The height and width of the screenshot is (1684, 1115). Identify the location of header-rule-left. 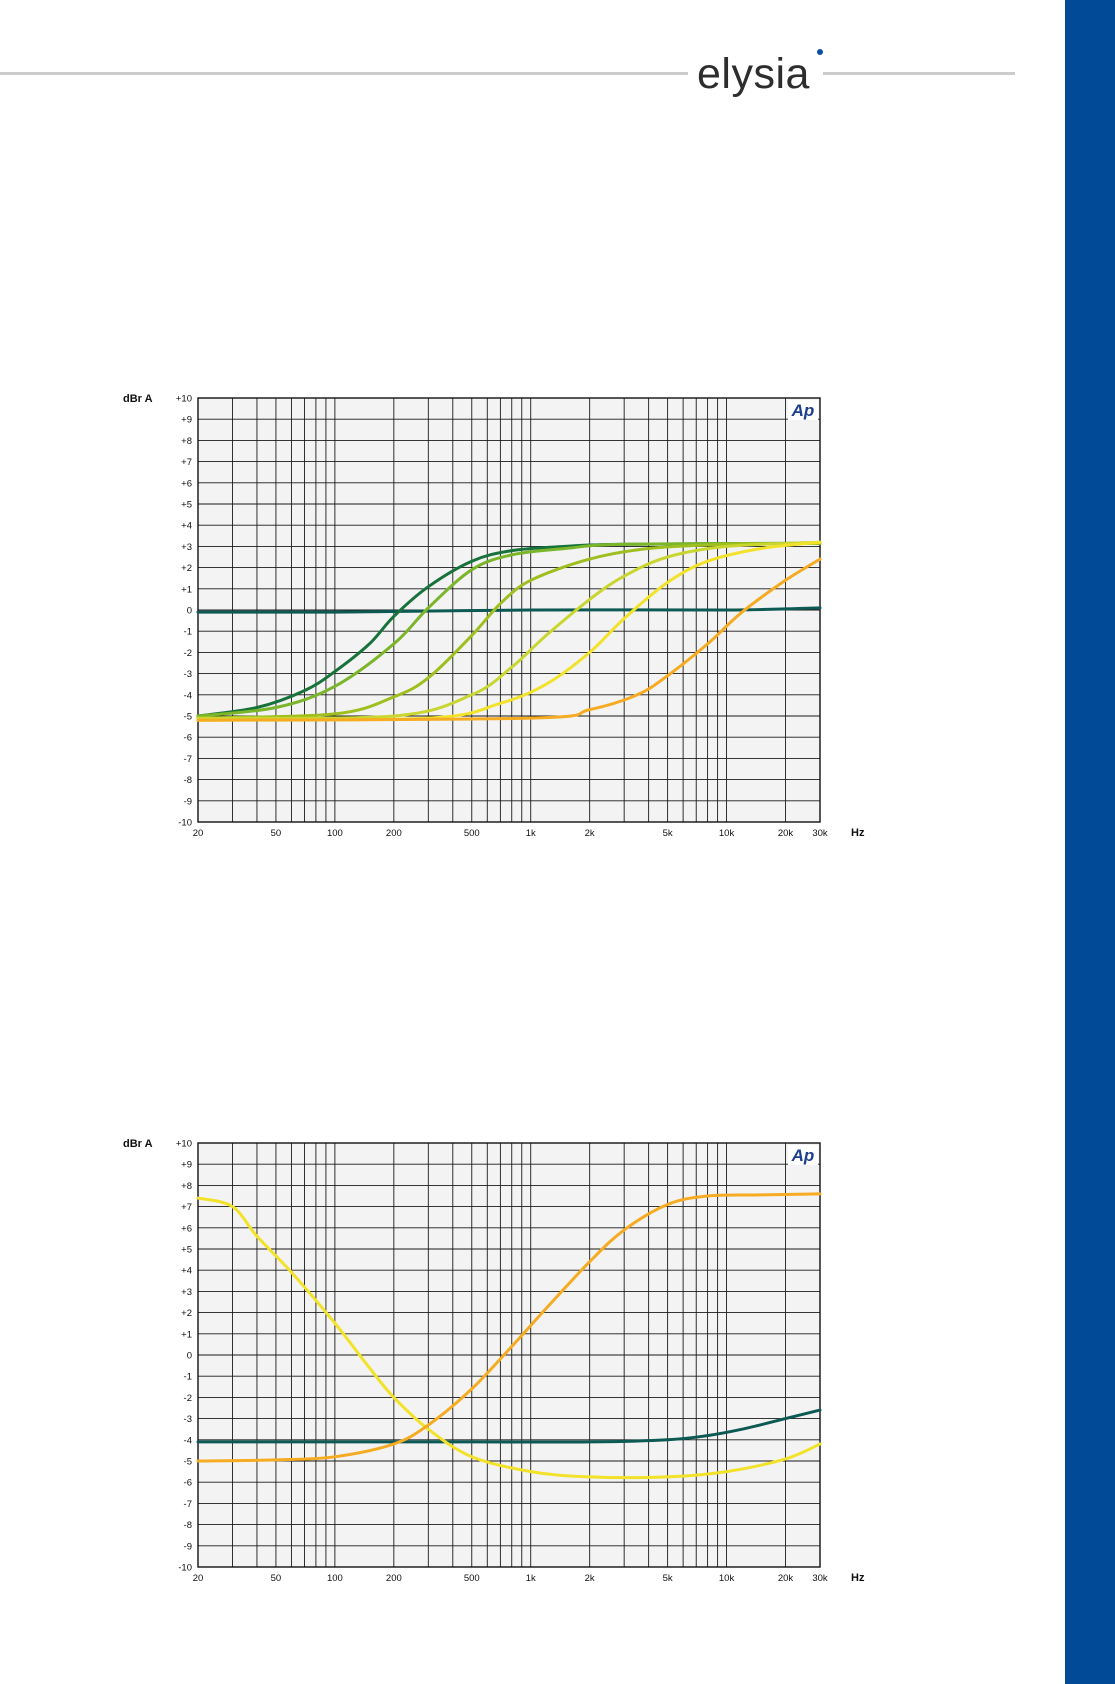
(344, 73).